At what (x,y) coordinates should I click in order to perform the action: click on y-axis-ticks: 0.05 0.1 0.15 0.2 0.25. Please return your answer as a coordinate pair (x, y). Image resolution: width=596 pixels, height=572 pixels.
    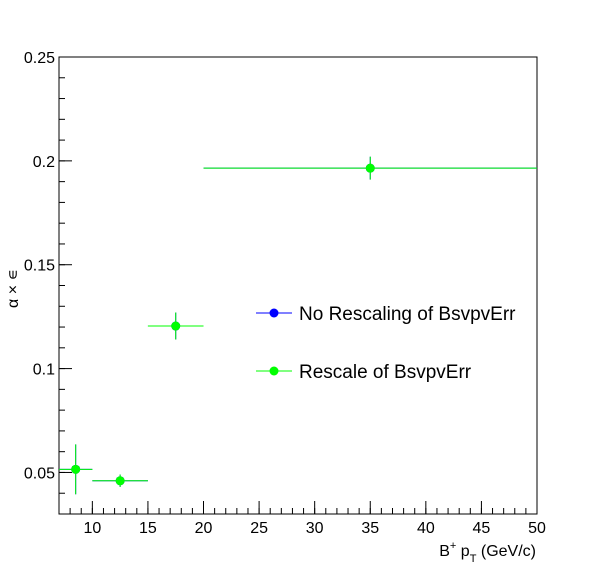
    Looking at the image, I should click on (48, 266).